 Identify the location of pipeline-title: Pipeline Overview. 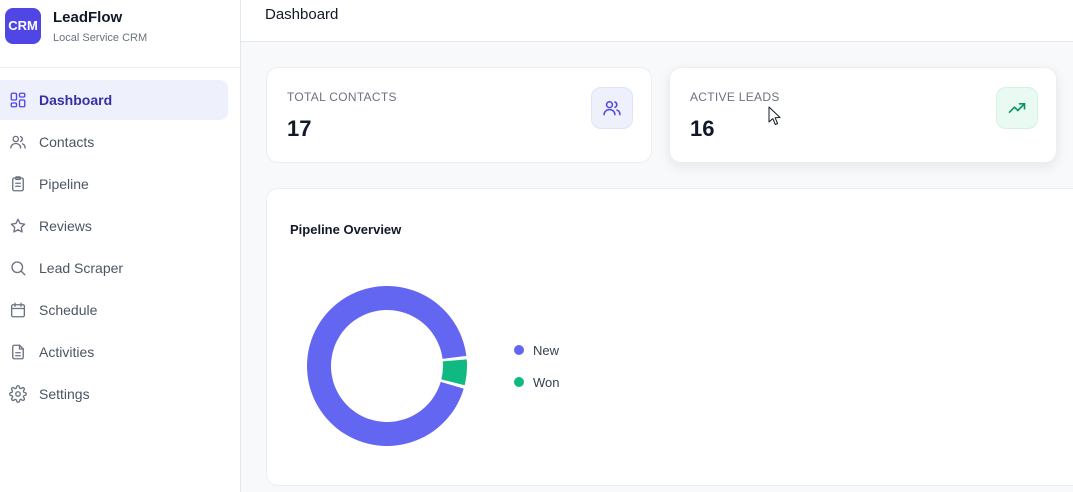
(346, 229).